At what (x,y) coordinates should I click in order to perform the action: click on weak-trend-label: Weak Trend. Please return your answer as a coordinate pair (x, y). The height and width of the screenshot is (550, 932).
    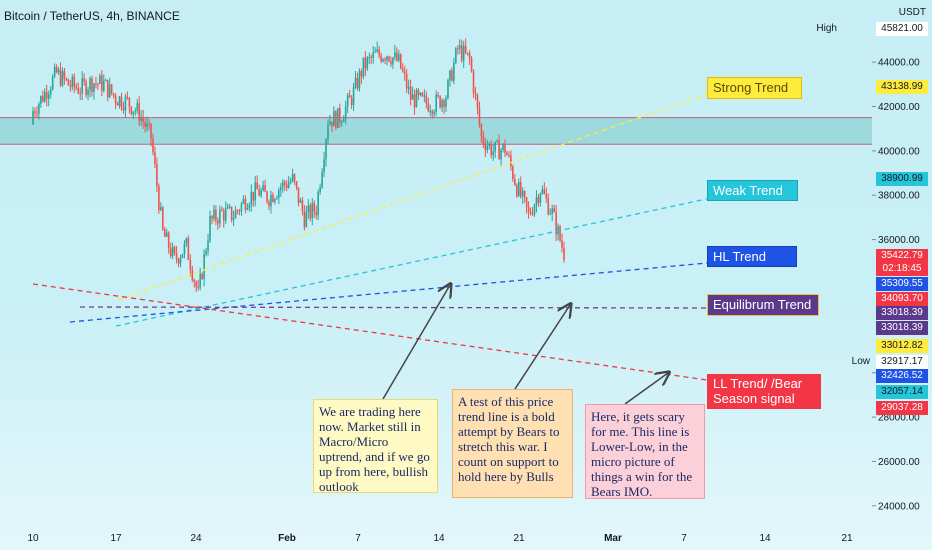
    Looking at the image, I should click on (752, 190).